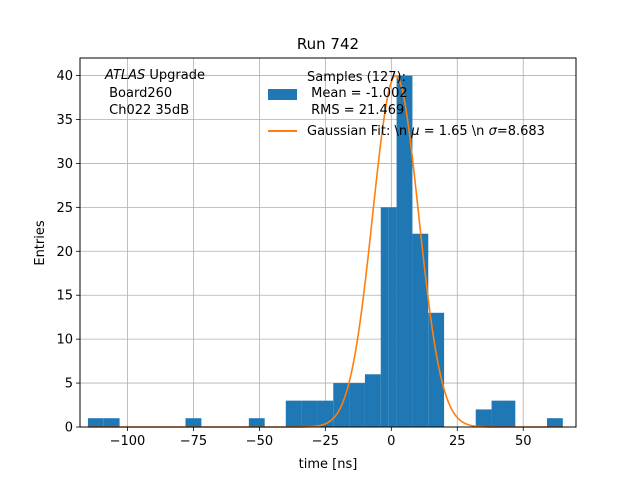 The image size is (640, 480). Describe the element at coordinates (64, 76) in the screenshot. I see `y-tick-label: 40` at that location.